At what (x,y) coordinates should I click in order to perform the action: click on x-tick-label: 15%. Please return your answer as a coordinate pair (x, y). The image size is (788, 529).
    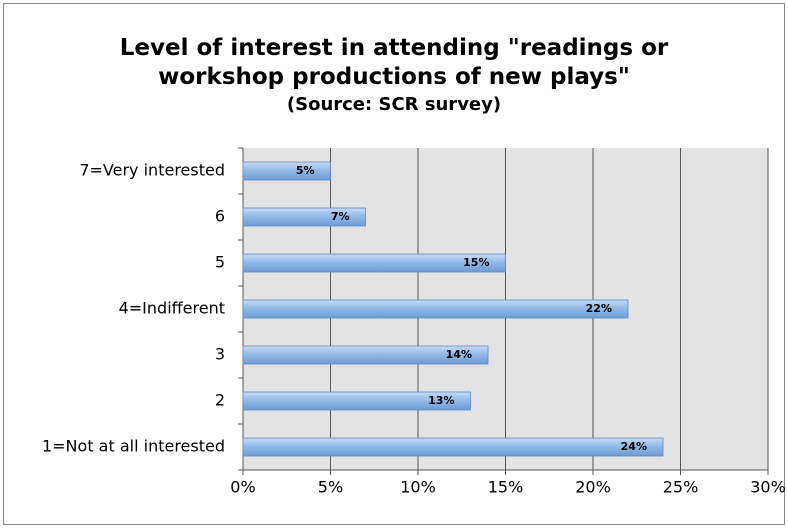
    Looking at the image, I should click on (506, 487).